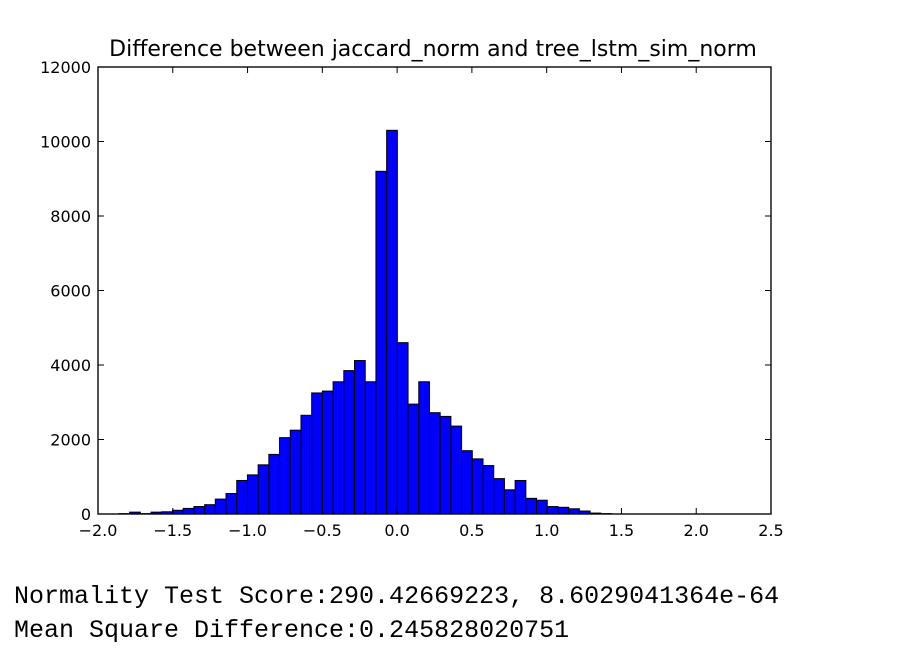 This screenshot has width=902, height=660. What do you see at coordinates (396, 530) in the screenshot?
I see `x-tick-label: 0.0` at bounding box center [396, 530].